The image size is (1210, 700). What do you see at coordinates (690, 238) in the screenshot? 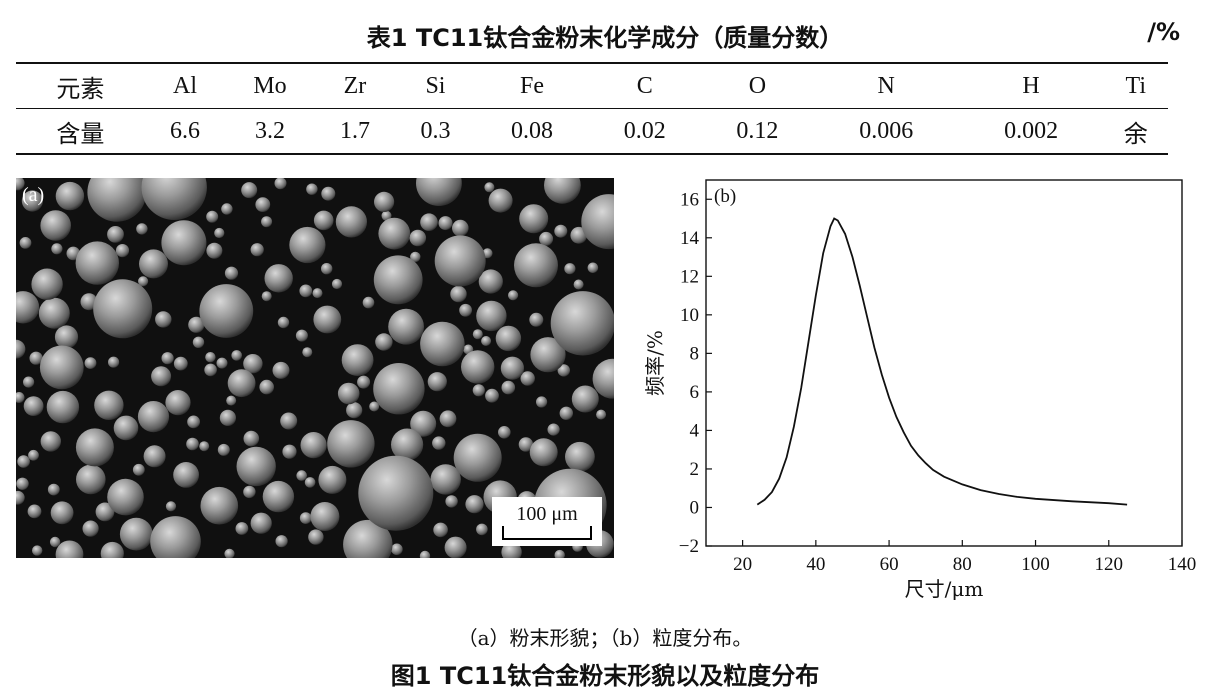
I see `y-tick-label: 14` at bounding box center [690, 238].